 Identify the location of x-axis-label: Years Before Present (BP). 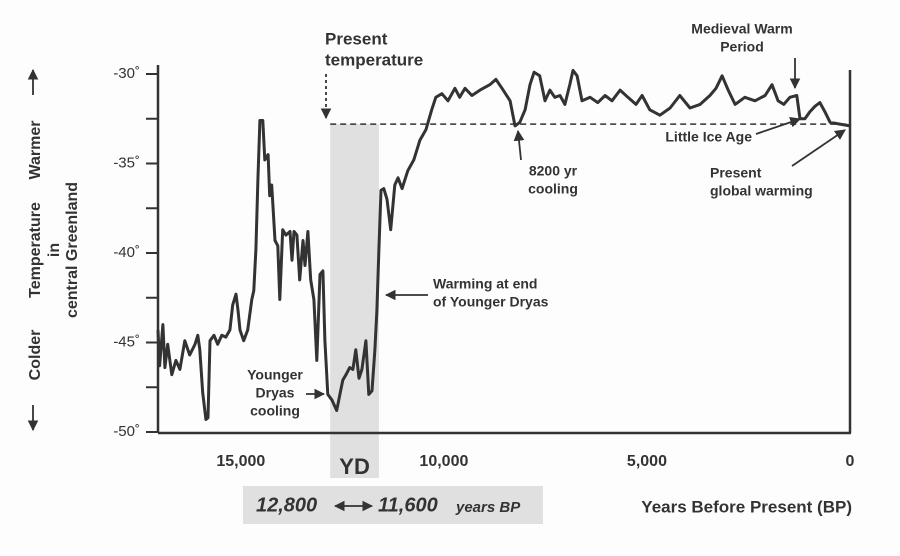
(746, 506).